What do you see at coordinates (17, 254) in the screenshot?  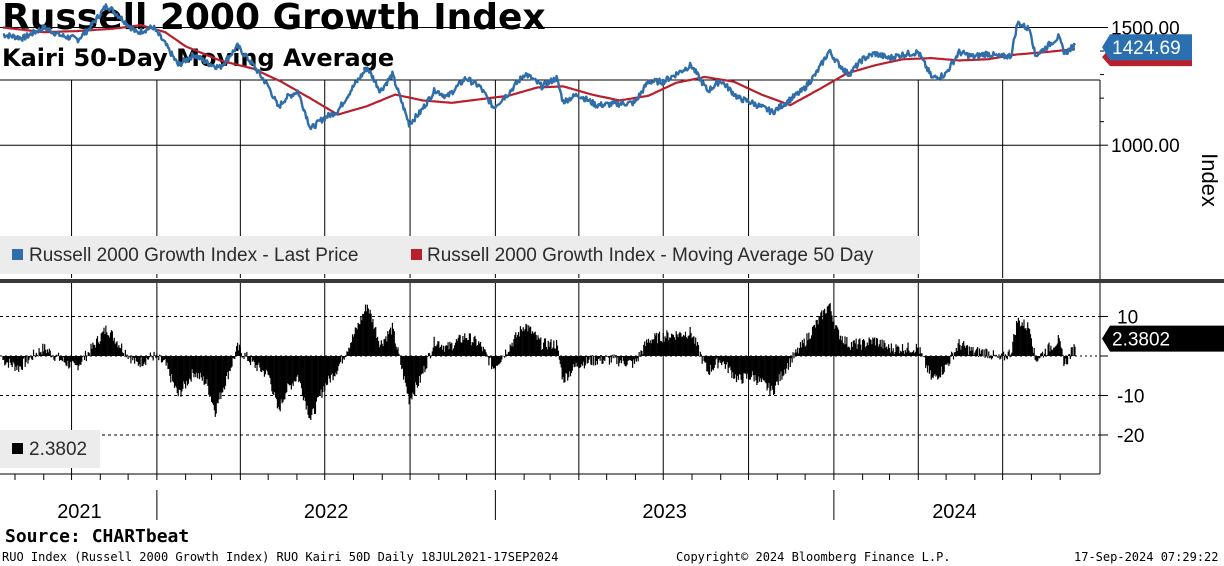 I see `legend-swatch-price` at bounding box center [17, 254].